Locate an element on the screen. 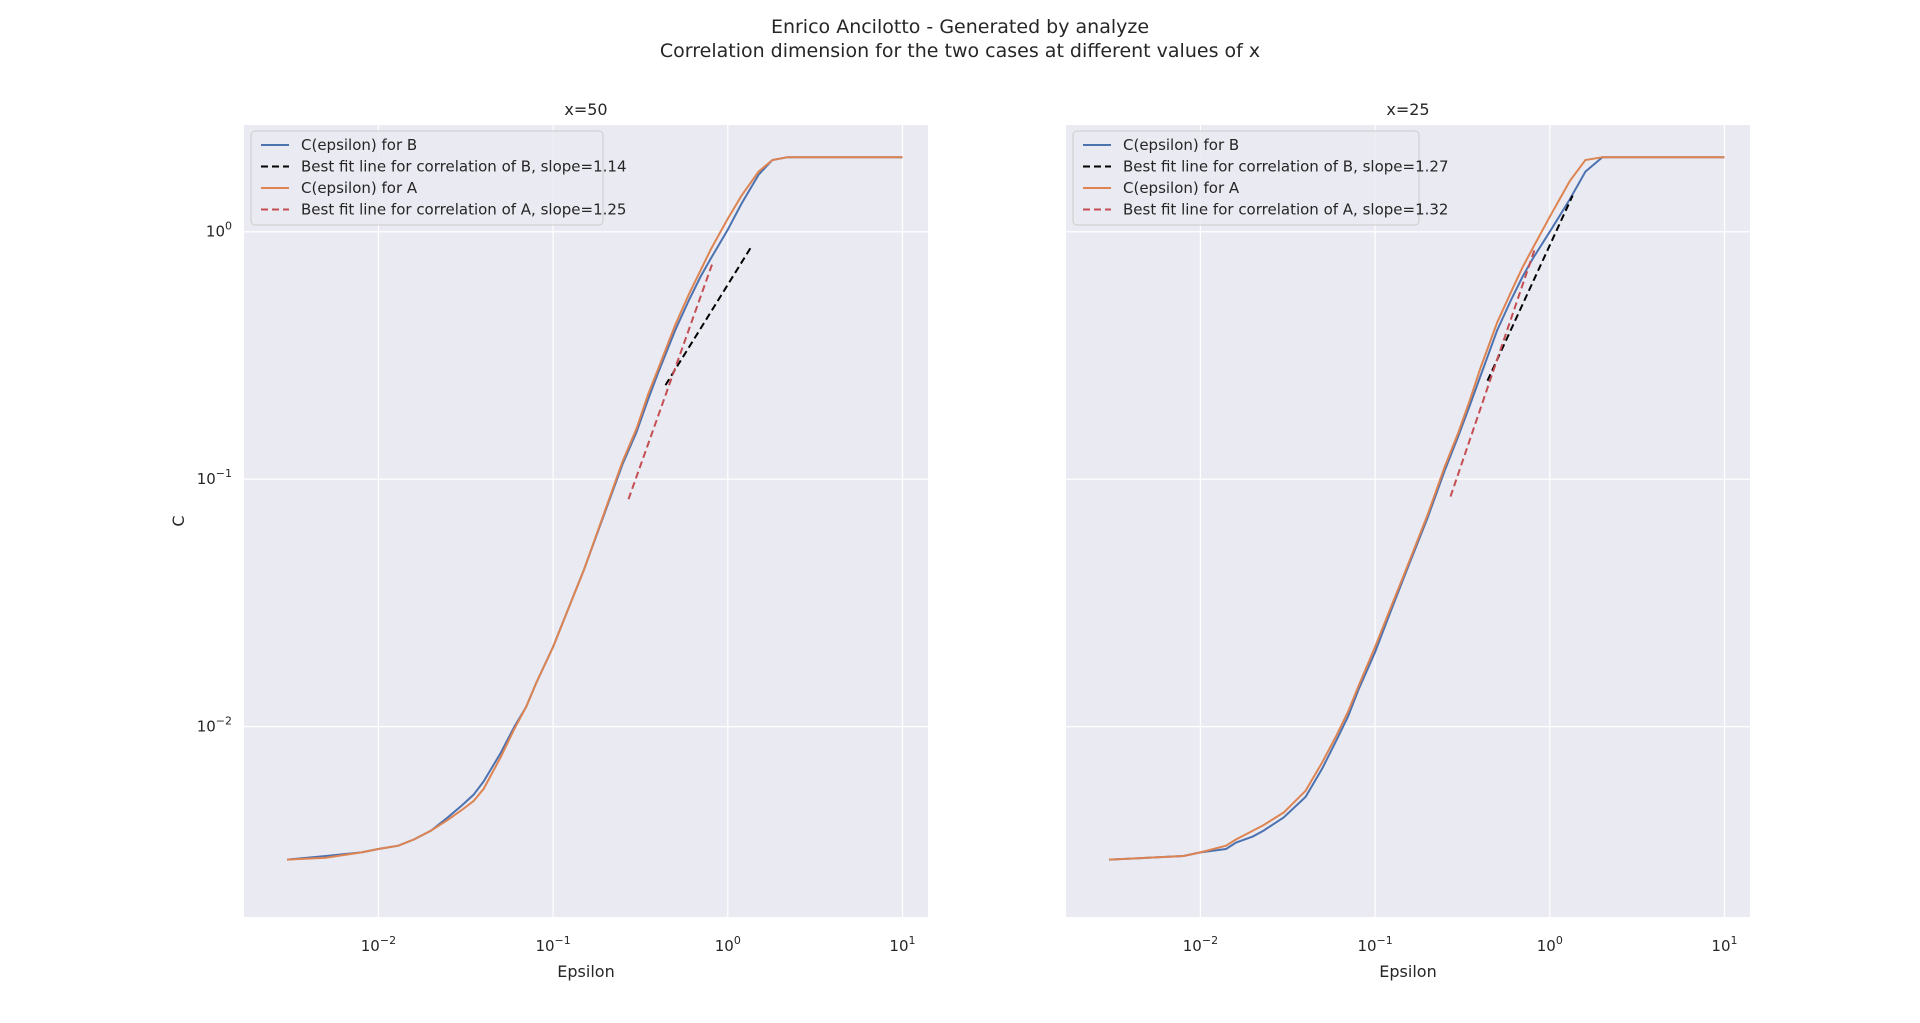 Image resolution: width=1920 pixels, height=1023 pixels. y-tick-label: 10⁰ is located at coordinates (219, 230).